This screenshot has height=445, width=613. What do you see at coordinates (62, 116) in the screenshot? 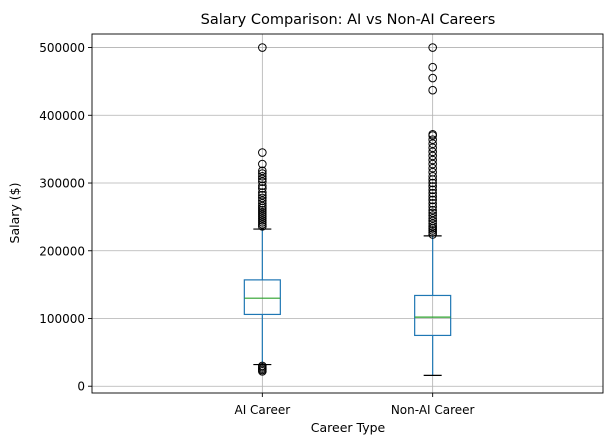
I see `y-tick-label: 400000` at bounding box center [62, 116].